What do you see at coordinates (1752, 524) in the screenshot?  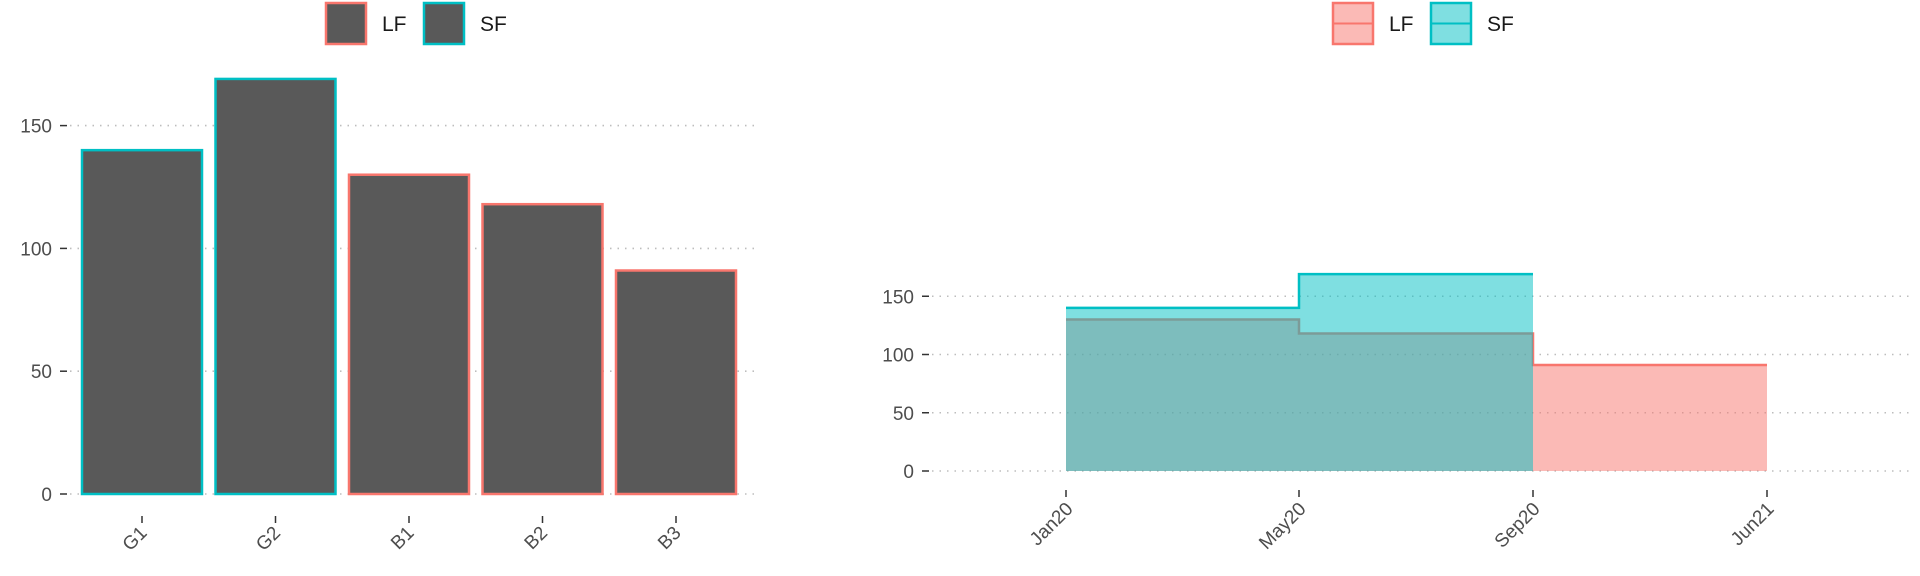 I see `x-tick-label: Jun21` at bounding box center [1752, 524].